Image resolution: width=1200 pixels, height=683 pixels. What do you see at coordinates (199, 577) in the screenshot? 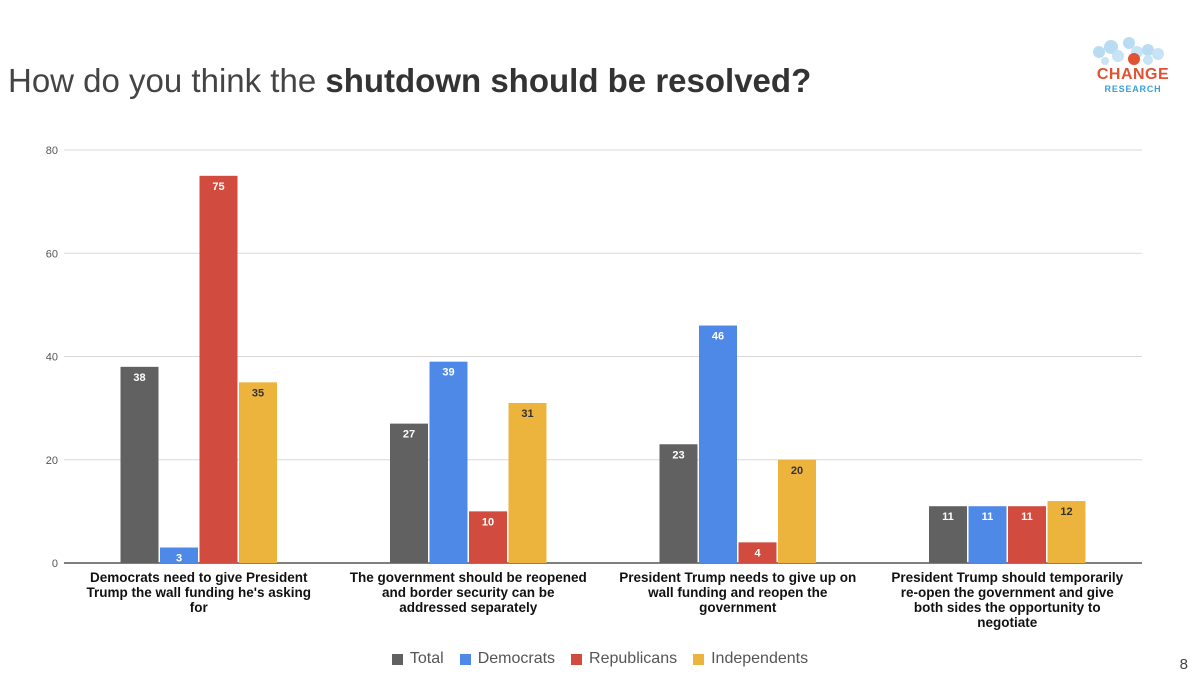
I see `x-tick-label: Democrats need to give President` at bounding box center [199, 577].